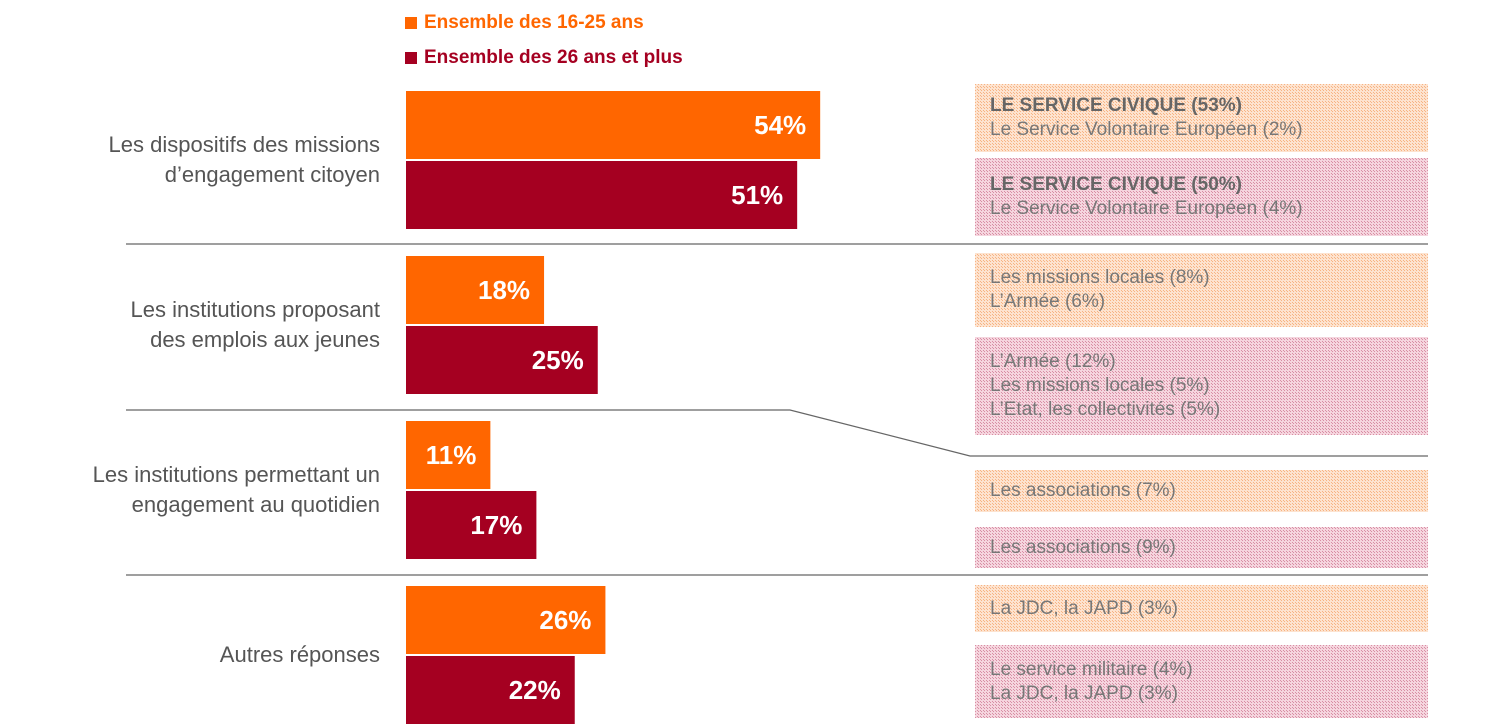  Describe the element at coordinates (1146, 129) in the screenshot. I see `panel-line: Le Service Volontaire Européen (2%)` at that location.